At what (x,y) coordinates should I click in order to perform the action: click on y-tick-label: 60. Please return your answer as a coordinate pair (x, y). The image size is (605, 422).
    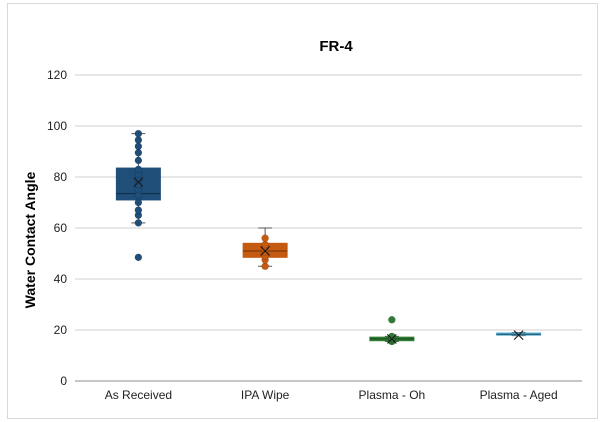
    Looking at the image, I should click on (61, 228).